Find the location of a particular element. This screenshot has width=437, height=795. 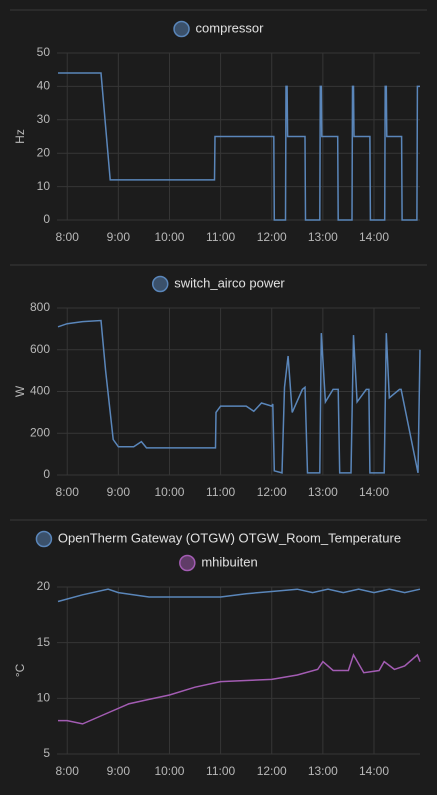

y-tick-label: 40 is located at coordinates (44, 86).